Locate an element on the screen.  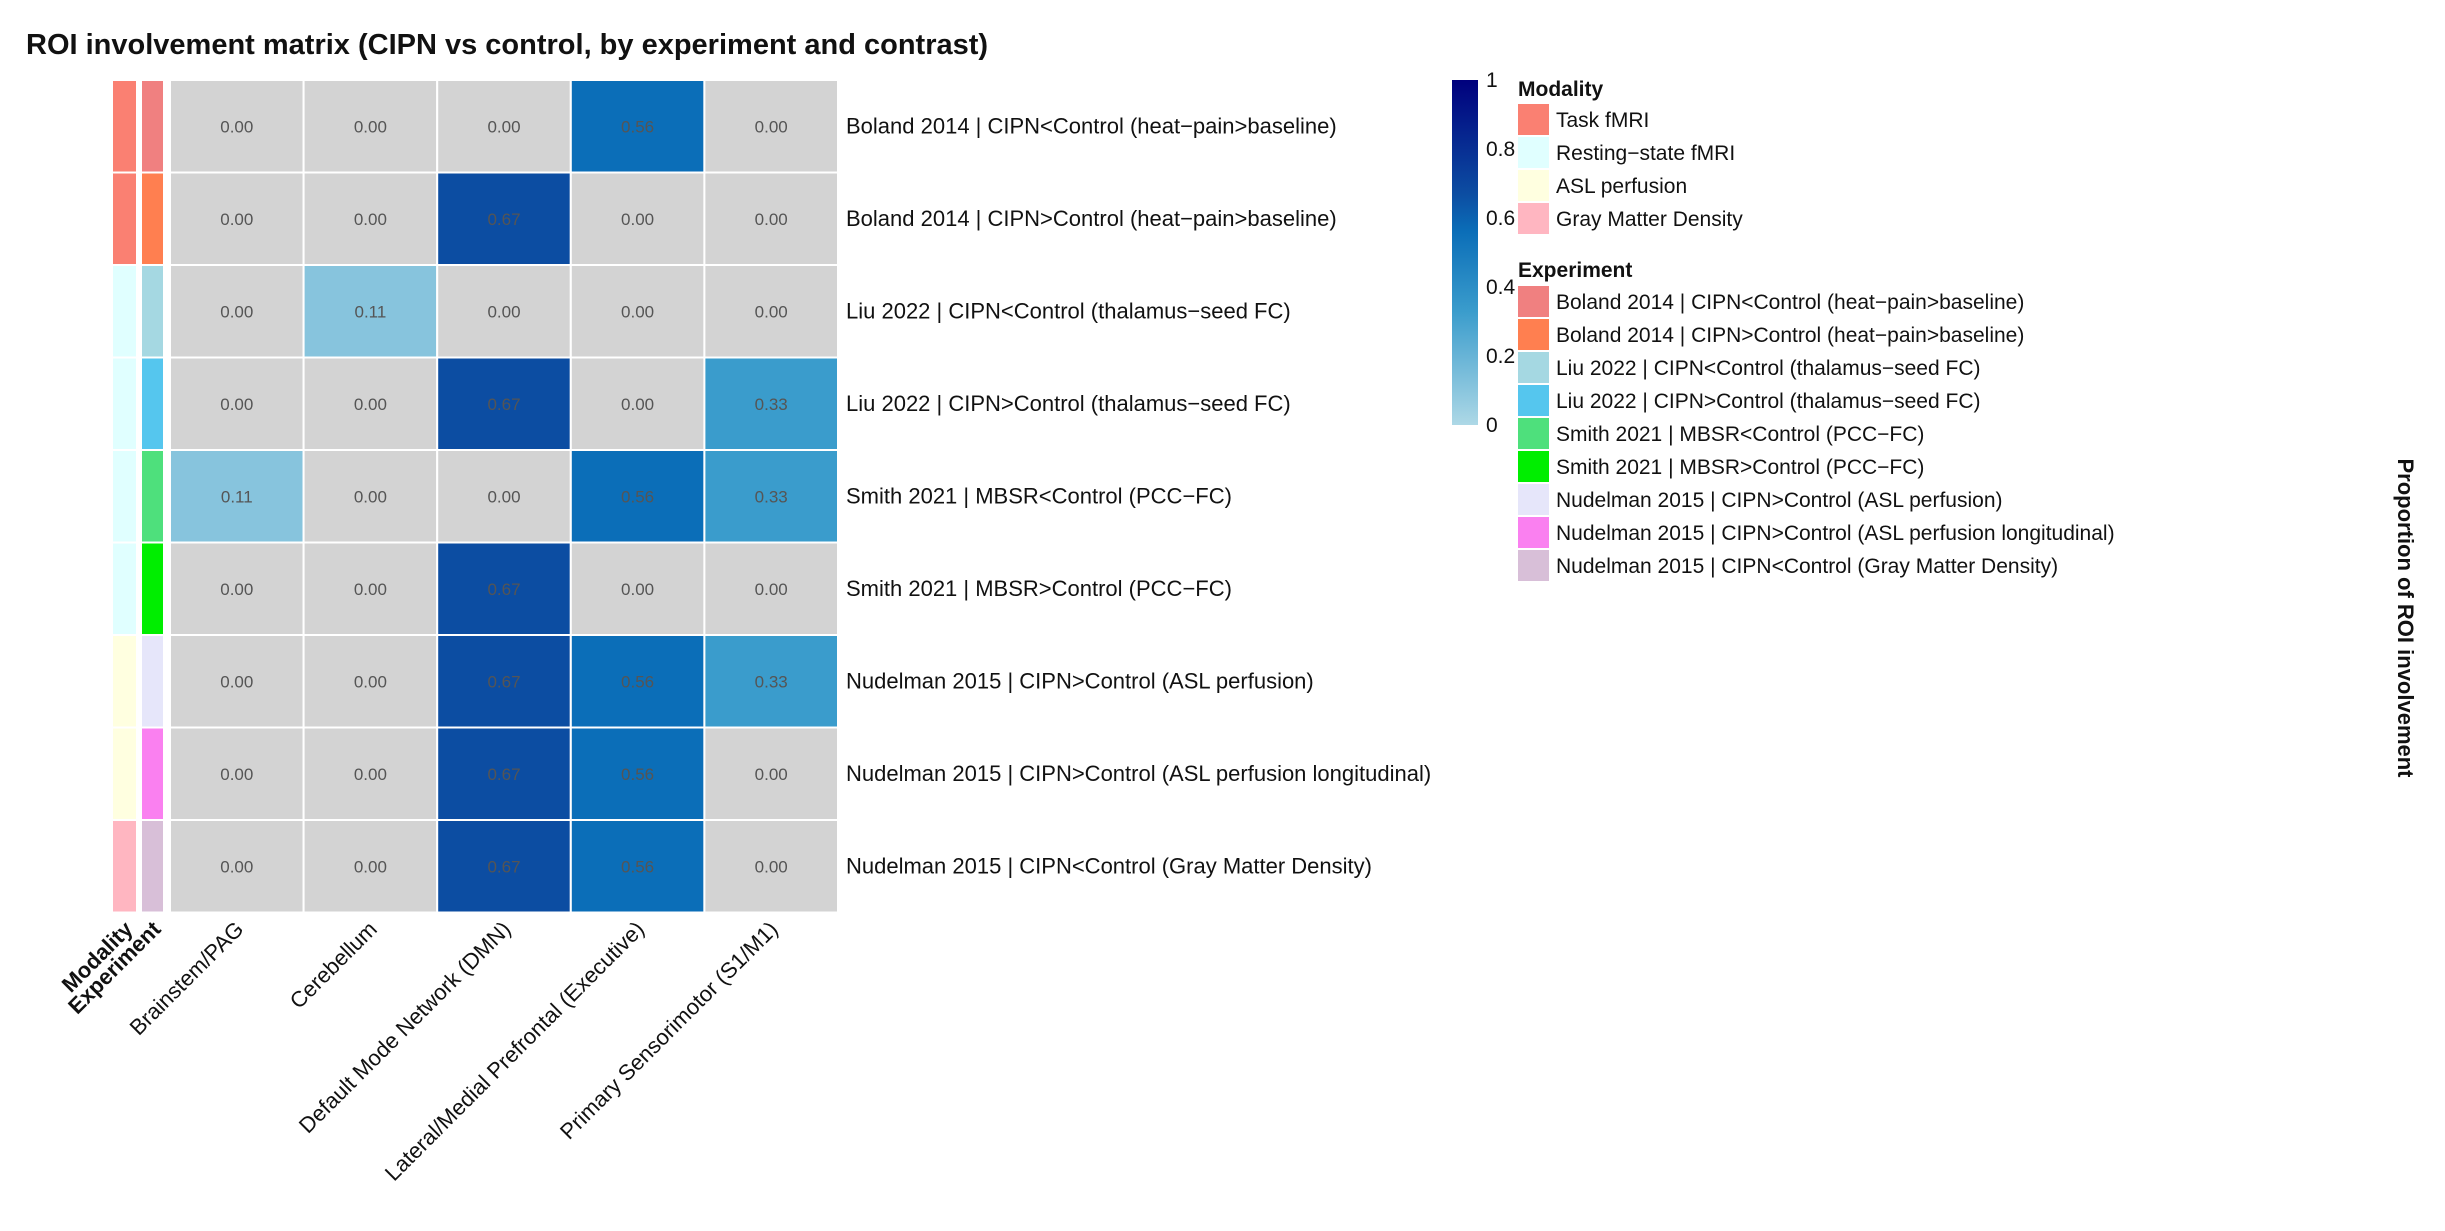
legend-item-label: Smith 2021 | MBSR<Control (PCC−FC) is located at coordinates (1740, 434).